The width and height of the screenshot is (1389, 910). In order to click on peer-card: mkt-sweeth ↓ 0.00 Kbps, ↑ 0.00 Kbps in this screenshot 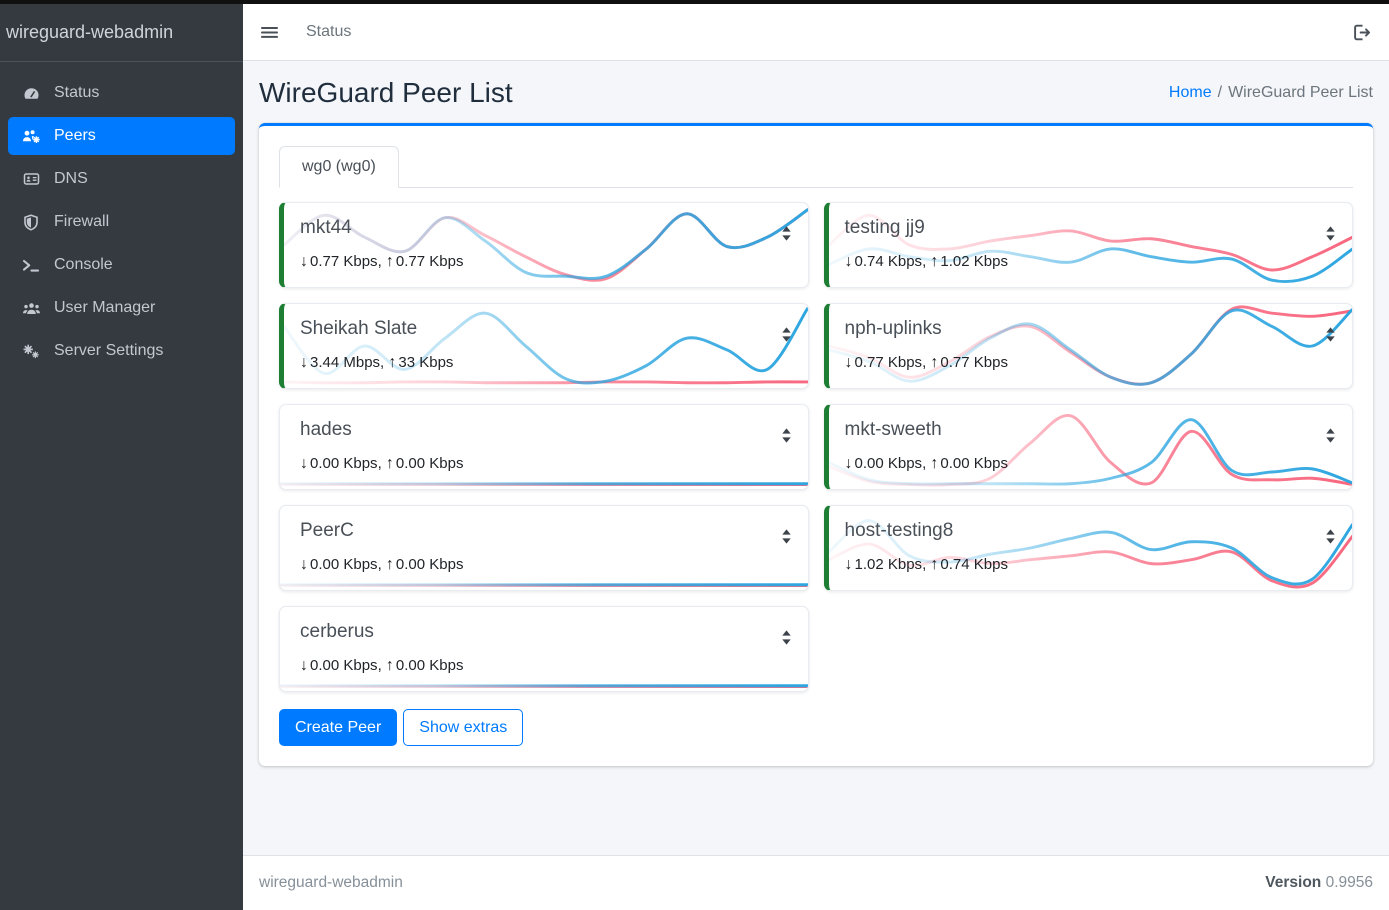, I will do `click(1088, 447)`.